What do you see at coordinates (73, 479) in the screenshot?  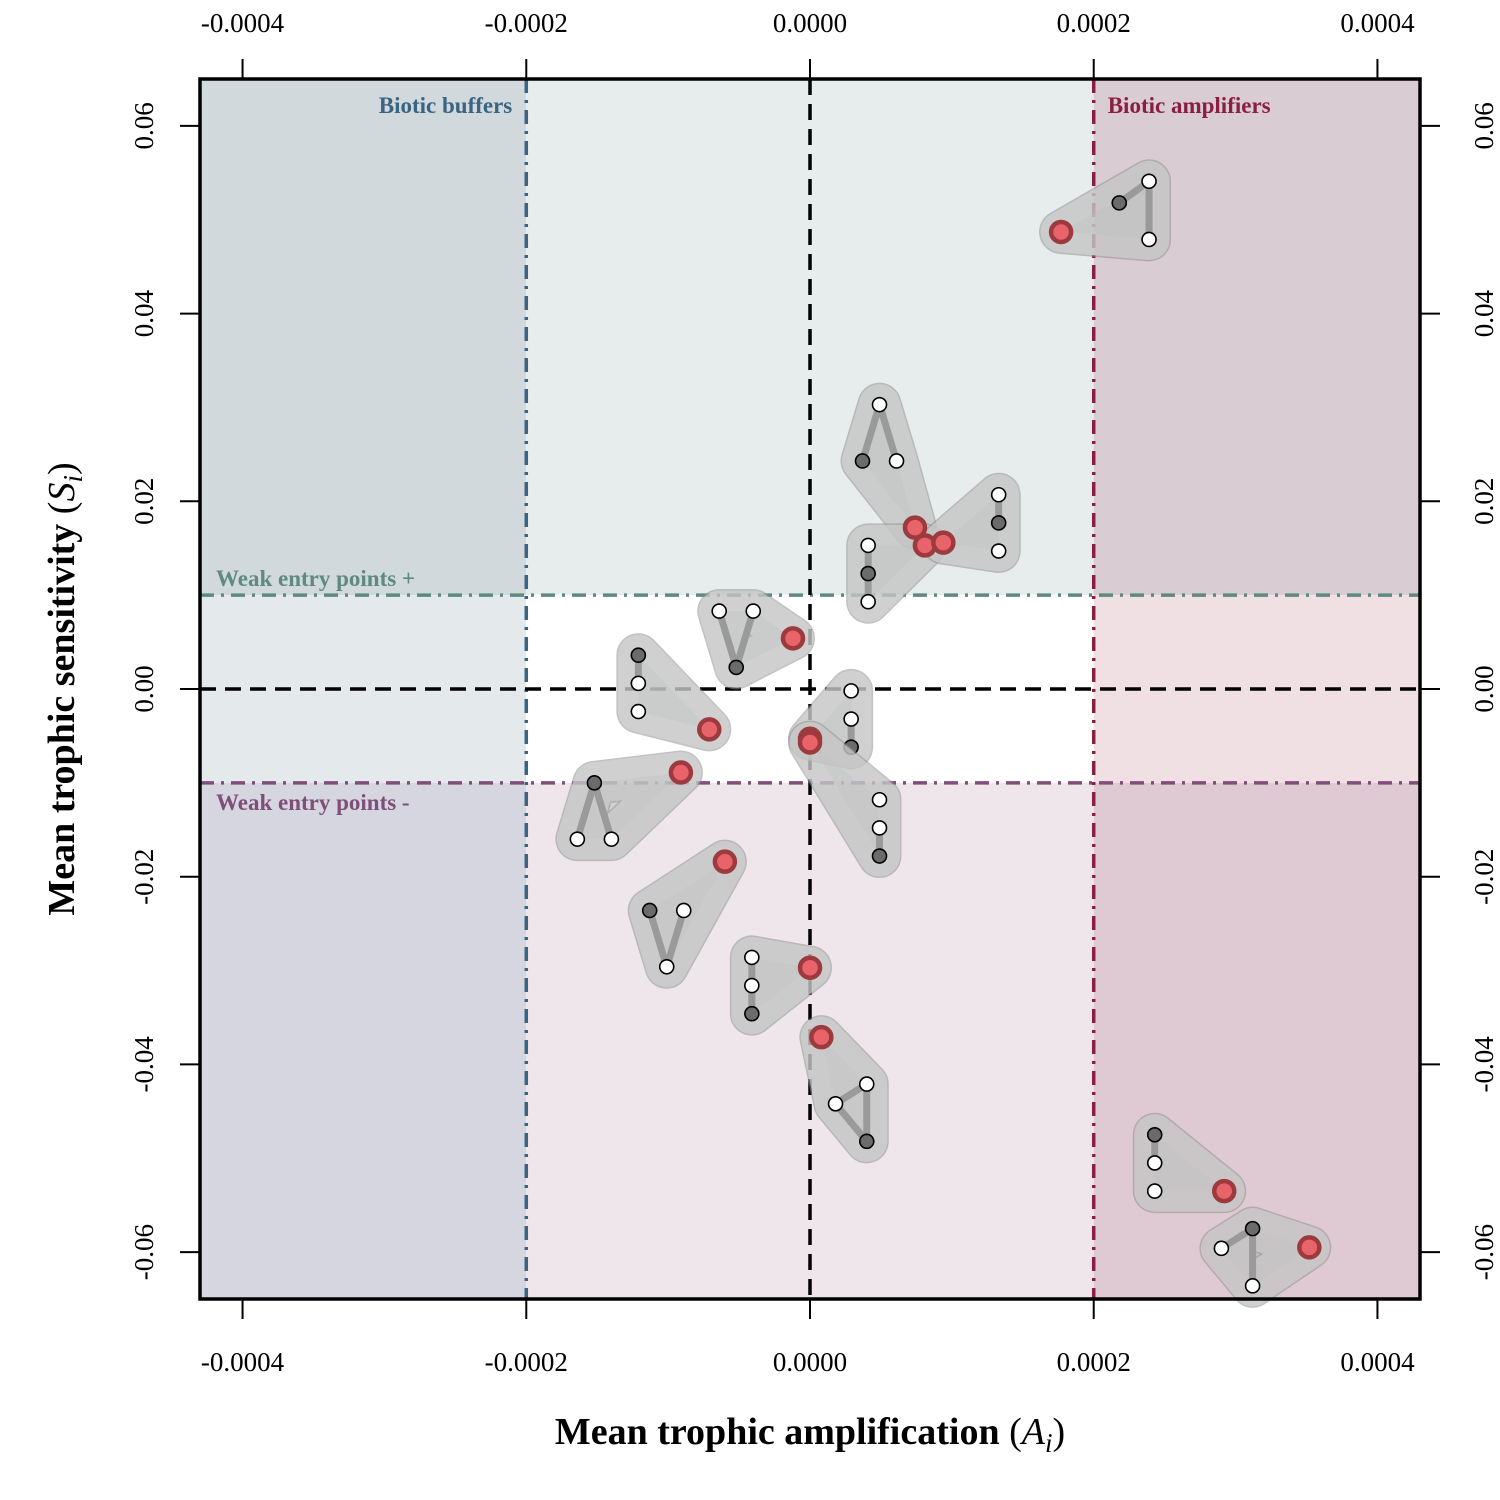 I see `y-axis-subscript: i` at bounding box center [73, 479].